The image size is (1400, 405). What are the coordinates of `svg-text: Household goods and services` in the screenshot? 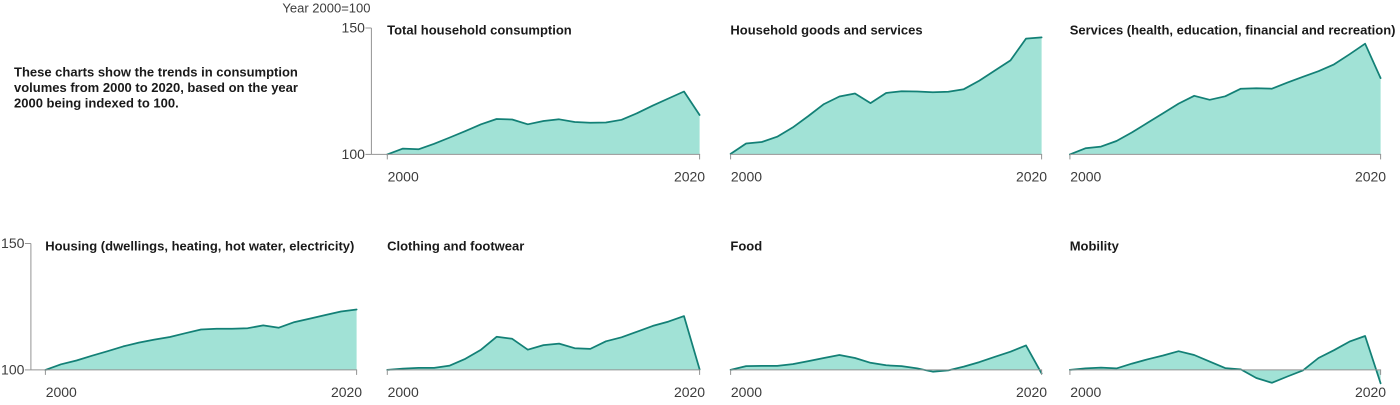 It's located at (826, 29).